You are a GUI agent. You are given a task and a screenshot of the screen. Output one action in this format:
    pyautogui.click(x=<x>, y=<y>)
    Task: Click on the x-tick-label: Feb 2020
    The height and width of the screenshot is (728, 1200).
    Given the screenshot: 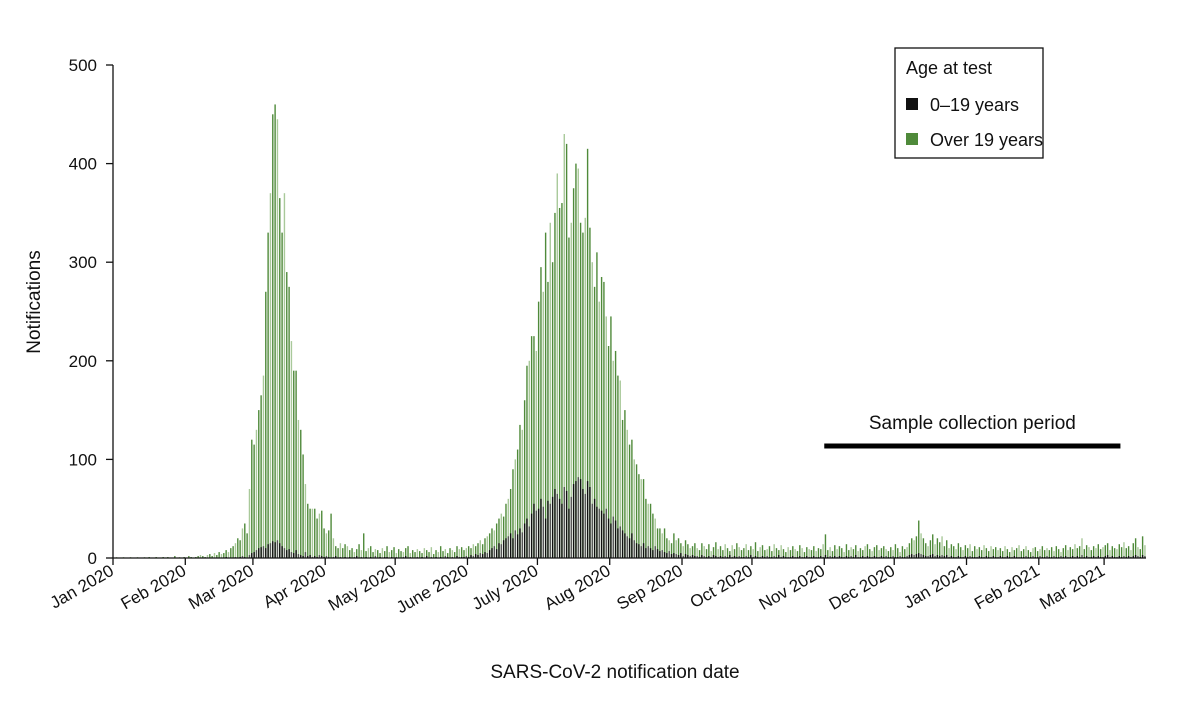 What is the action you would take?
    pyautogui.click(x=154, y=587)
    